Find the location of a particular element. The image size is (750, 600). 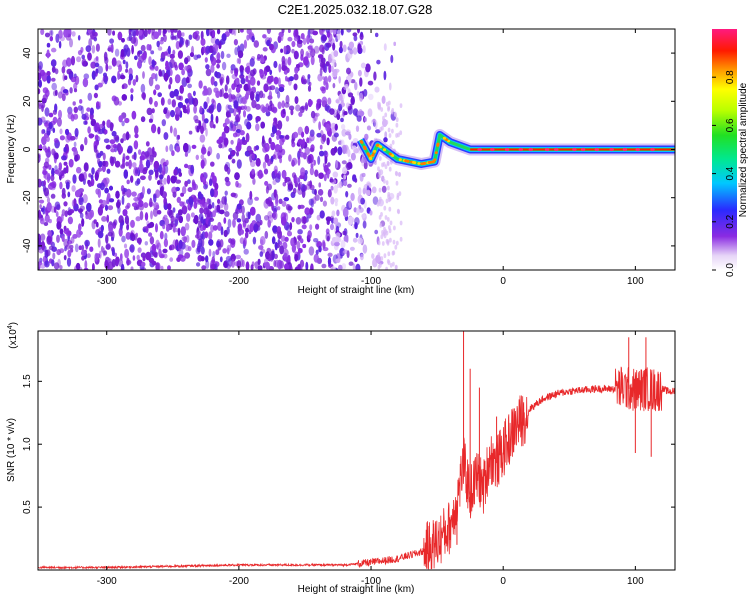

x-tick-label: -300 is located at coordinates (107, 281).